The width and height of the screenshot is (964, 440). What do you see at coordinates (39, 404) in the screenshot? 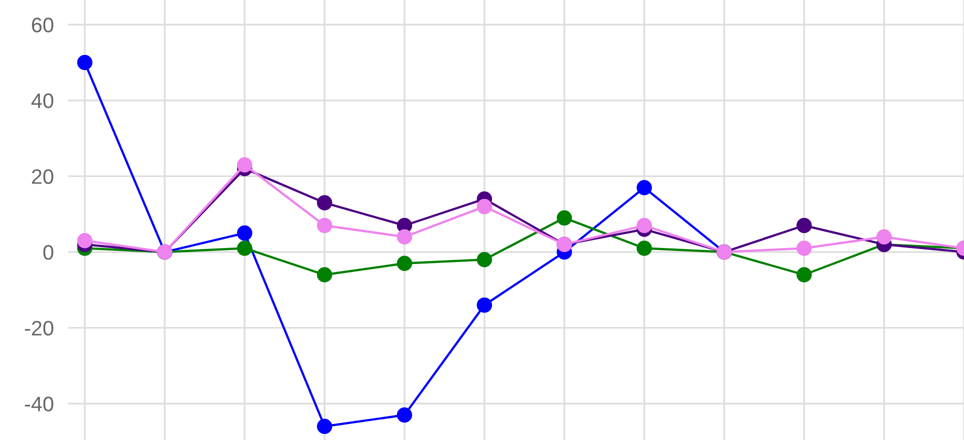
I see `y-tick-label: -40` at bounding box center [39, 404].